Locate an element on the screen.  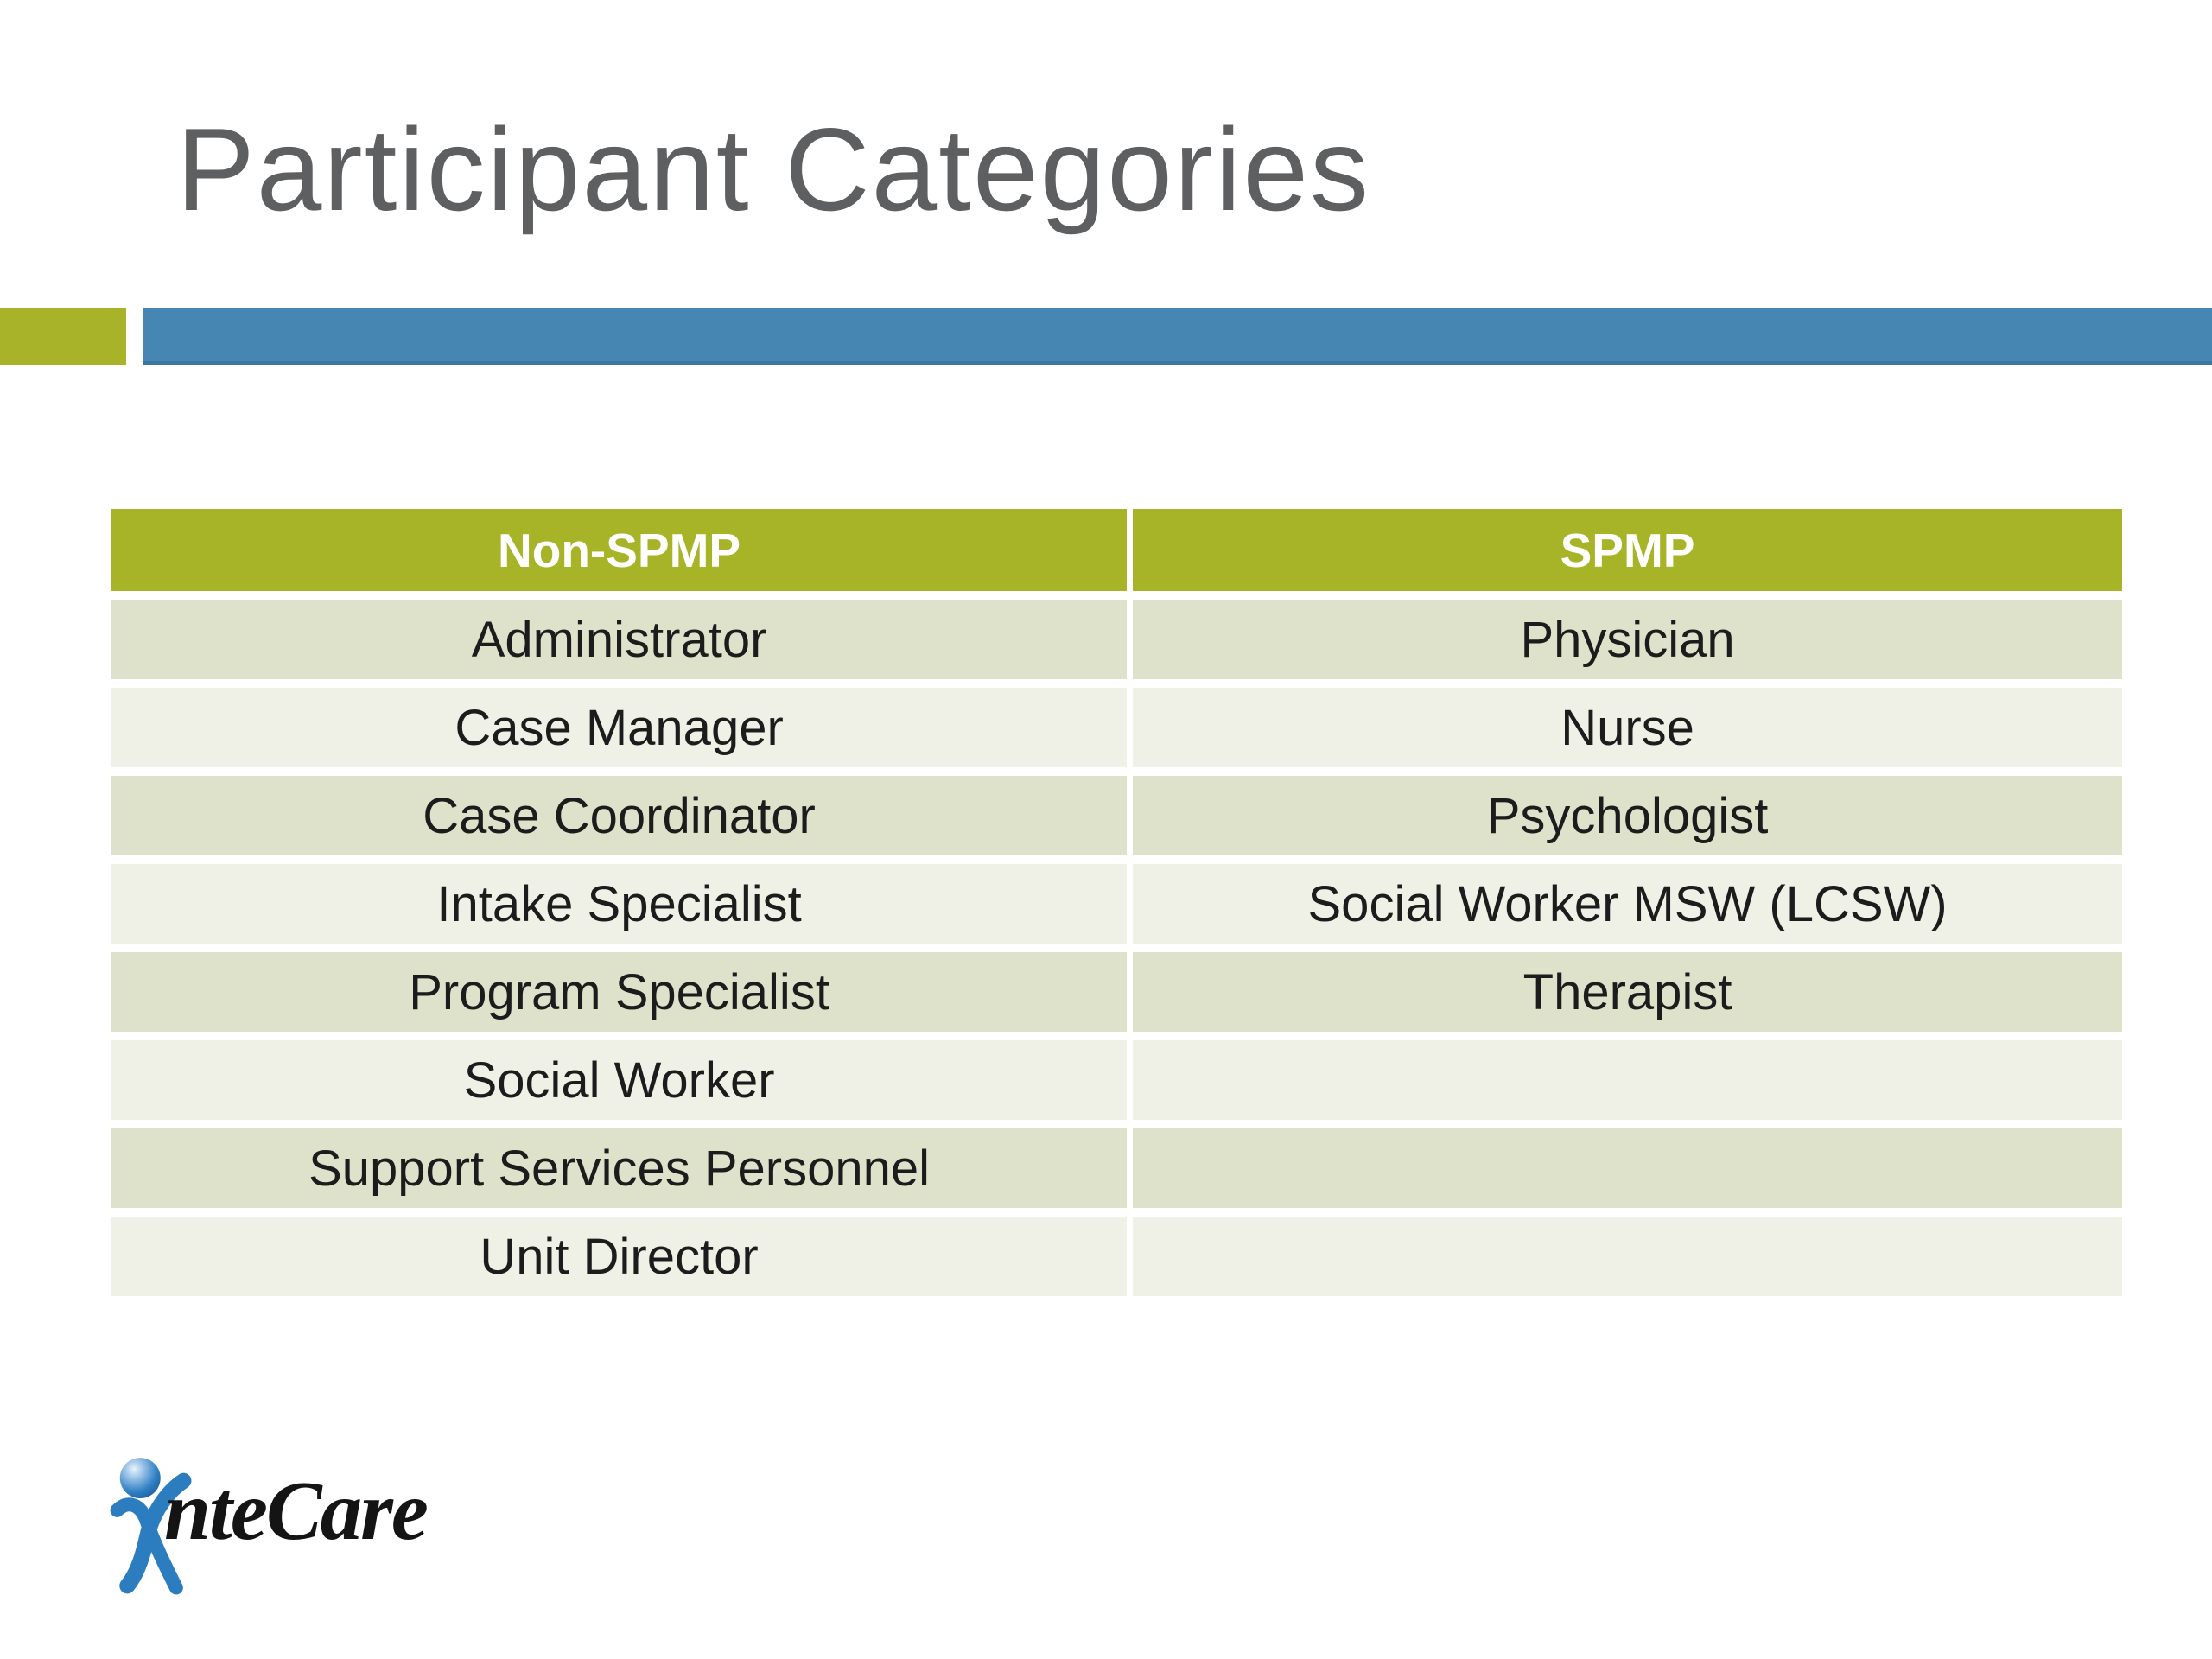
intecare-logo: nteCare is located at coordinates (351, 1530).